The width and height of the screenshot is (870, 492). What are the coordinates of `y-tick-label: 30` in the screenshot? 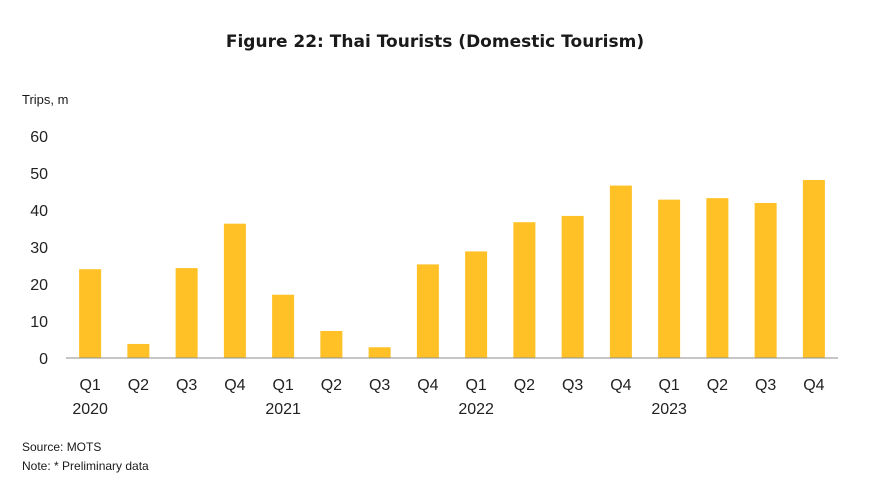 It's located at (39, 248).